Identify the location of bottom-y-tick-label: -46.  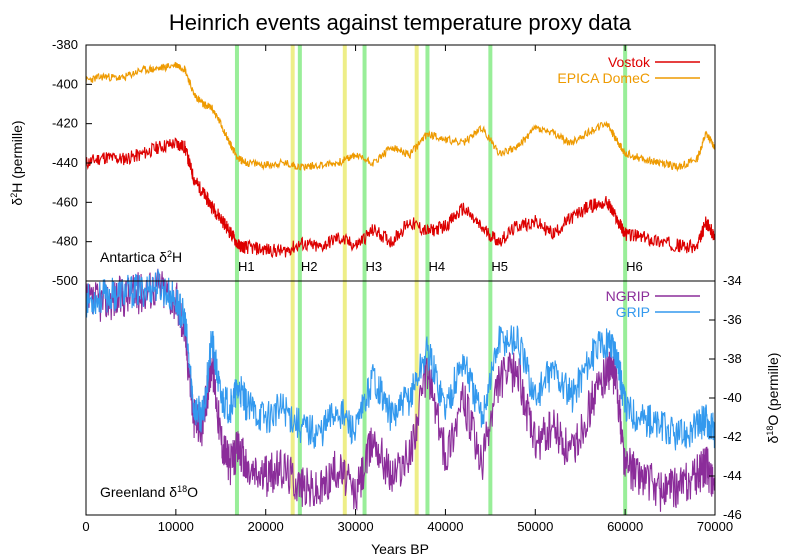
(732, 514).